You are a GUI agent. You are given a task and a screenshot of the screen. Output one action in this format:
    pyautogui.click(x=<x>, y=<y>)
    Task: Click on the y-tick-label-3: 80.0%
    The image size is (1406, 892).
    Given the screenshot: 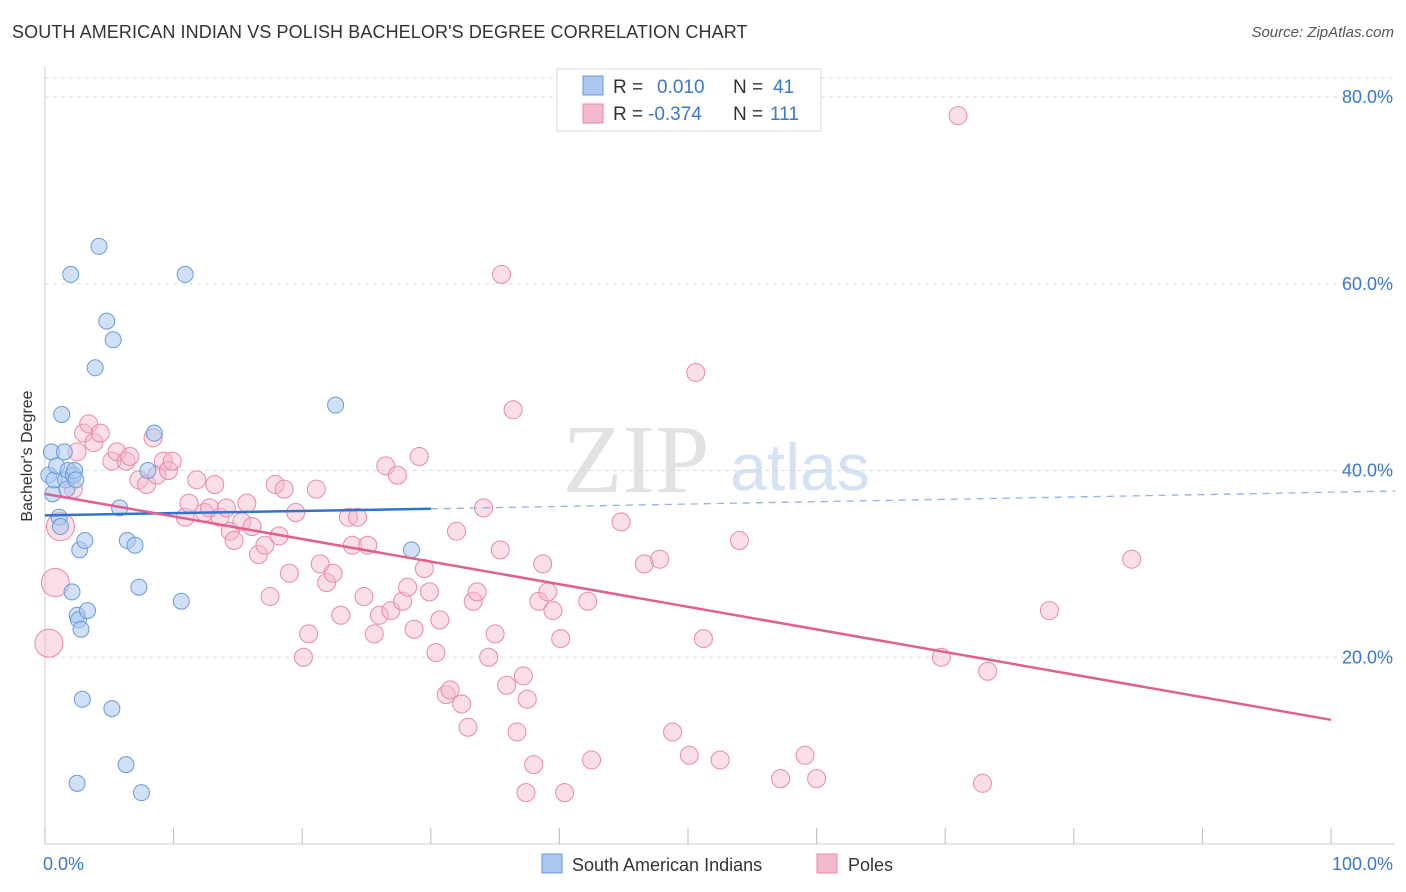 What is the action you would take?
    pyautogui.click(x=1367, y=97)
    